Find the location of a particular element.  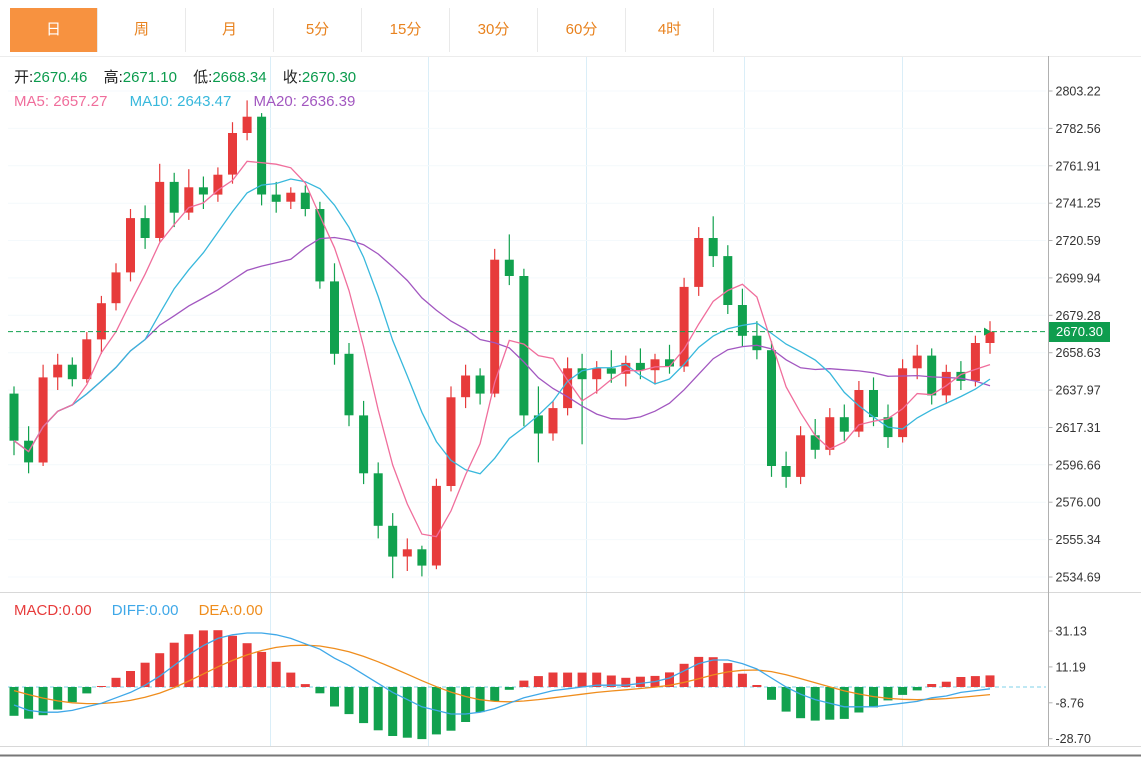

low-label: 低: is located at coordinates (203, 77).